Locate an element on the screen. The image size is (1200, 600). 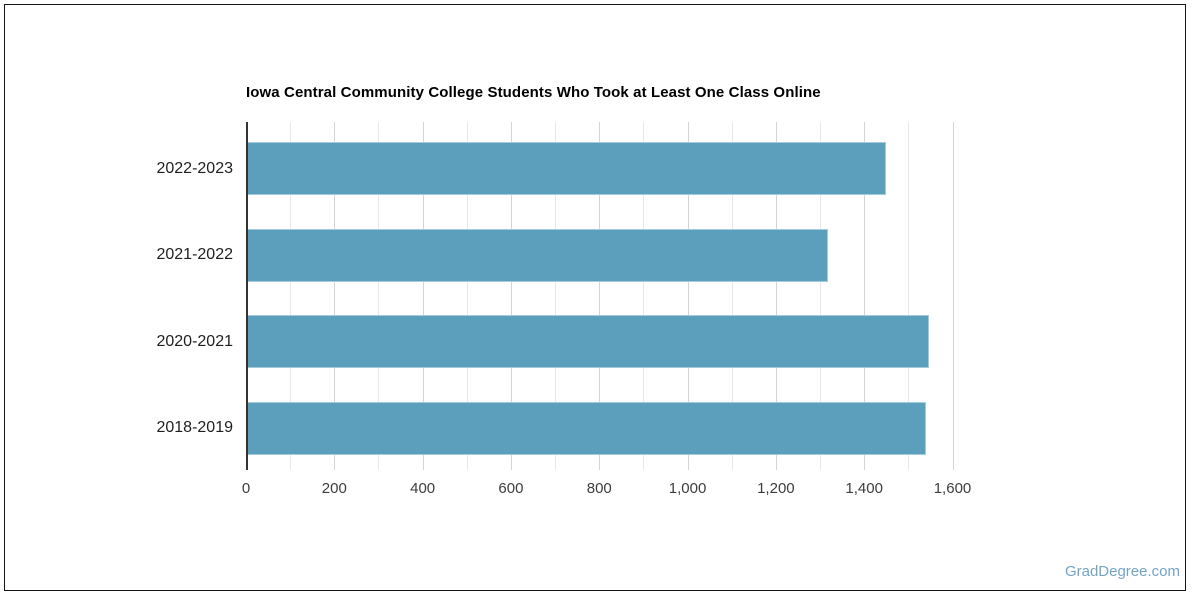
x-axis-label-1600: 1,600 is located at coordinates (952, 488).